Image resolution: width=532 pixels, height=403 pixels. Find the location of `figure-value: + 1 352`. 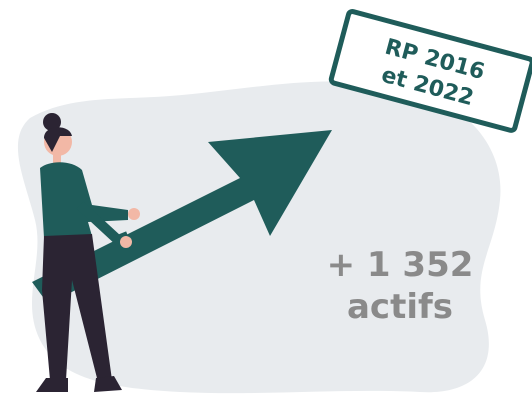

figure-value: + 1 352 is located at coordinates (400, 265).